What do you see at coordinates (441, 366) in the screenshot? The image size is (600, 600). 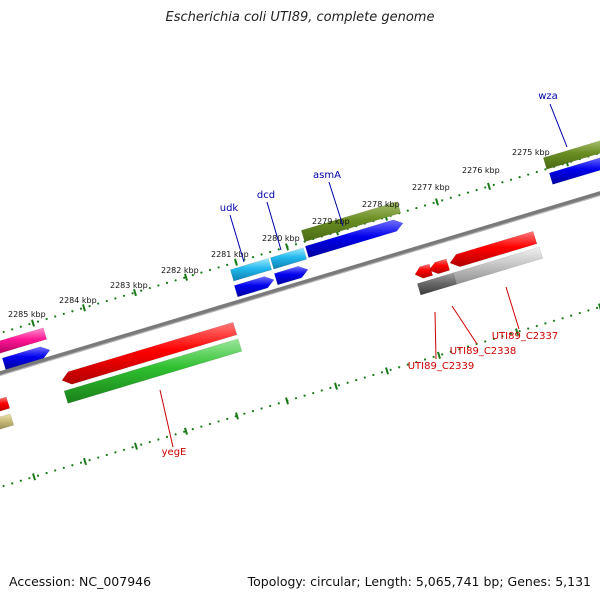 I see `gene-label: UTI89_C2339` at bounding box center [441, 366].